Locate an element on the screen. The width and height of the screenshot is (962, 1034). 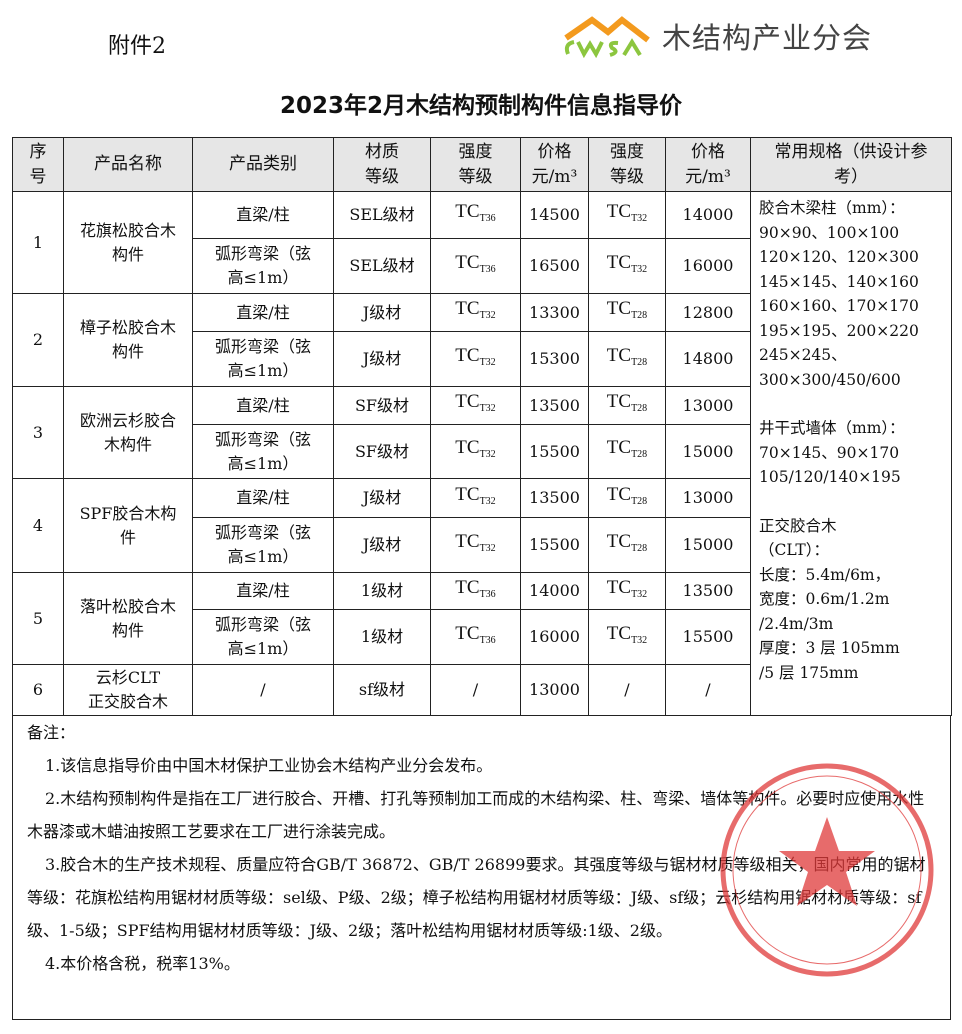
spec-glulam-title: 胶合木梁柱（mm）： is located at coordinates (832, 208).